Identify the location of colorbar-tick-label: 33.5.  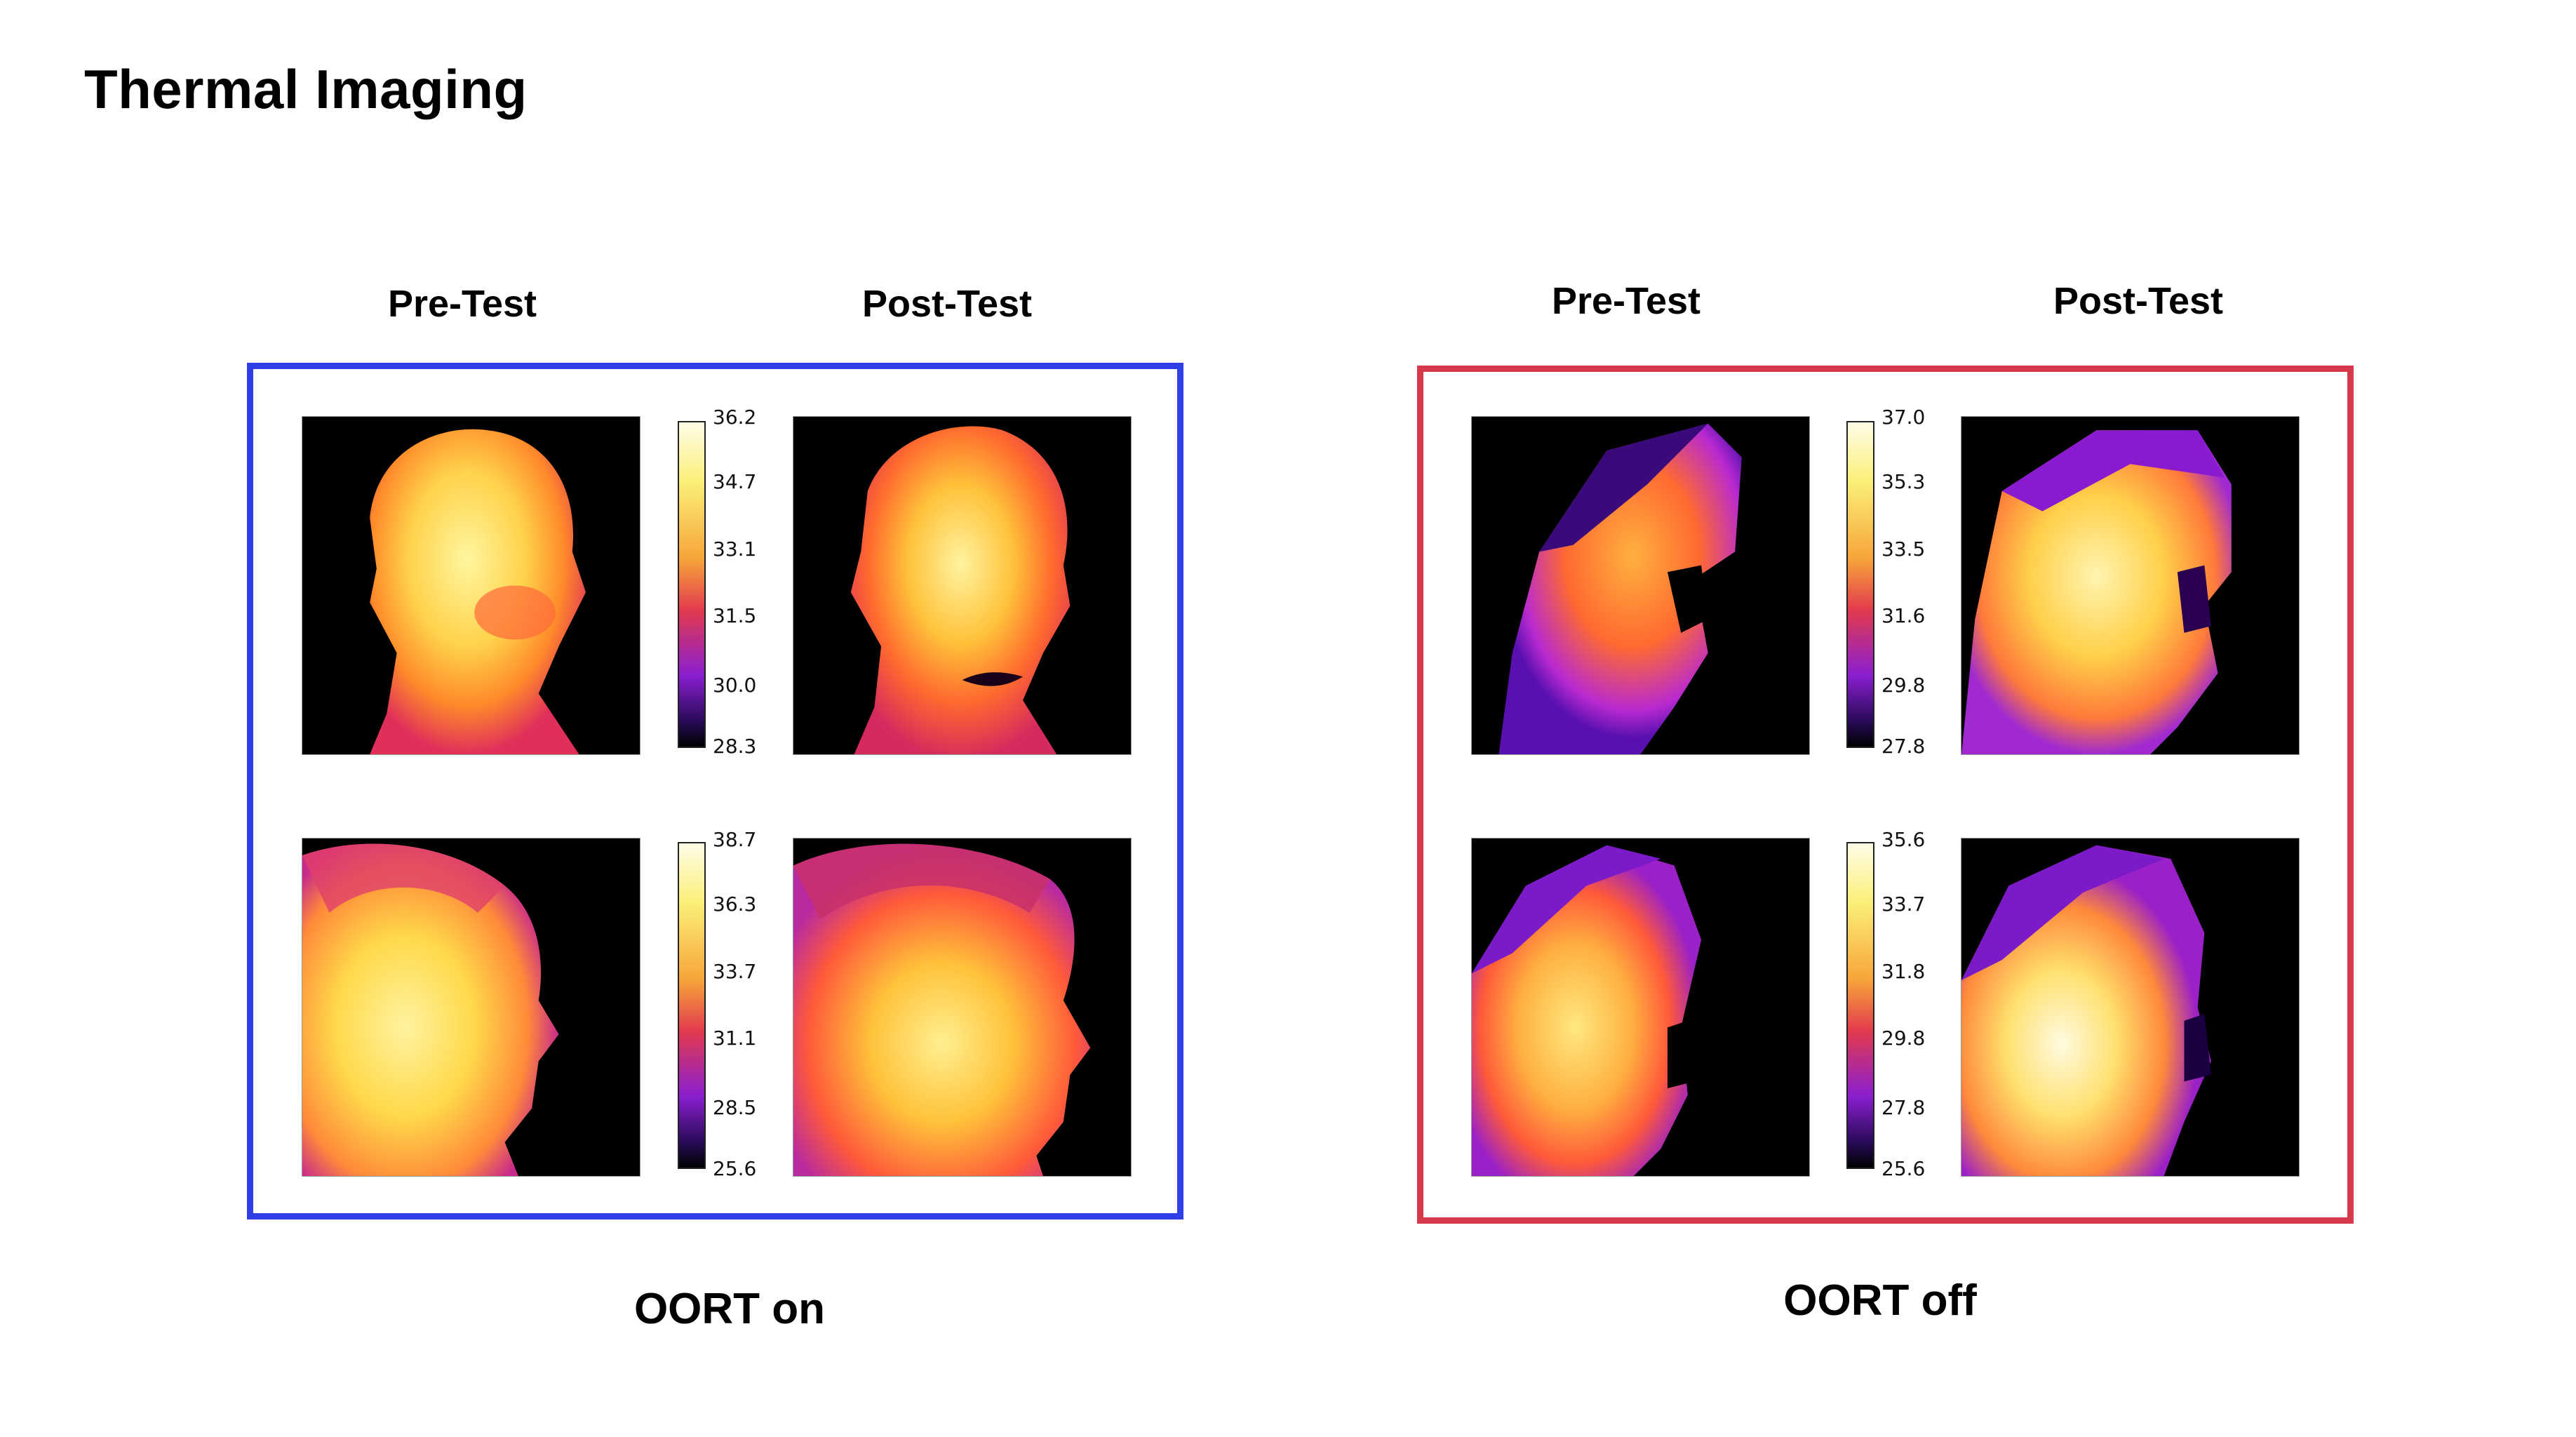
(1903, 549).